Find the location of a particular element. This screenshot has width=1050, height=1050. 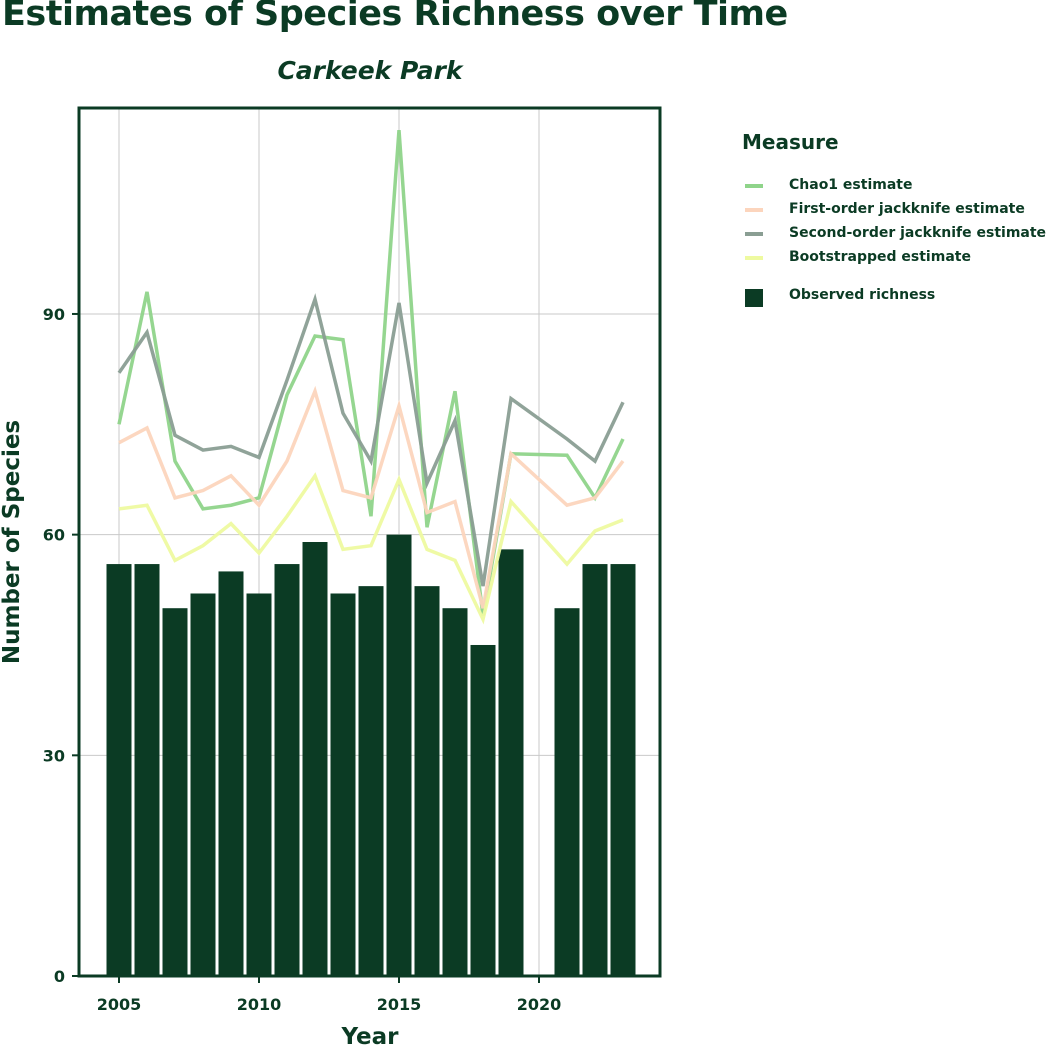

legend-item: Bootstrapped estimate is located at coordinates (856, 260).